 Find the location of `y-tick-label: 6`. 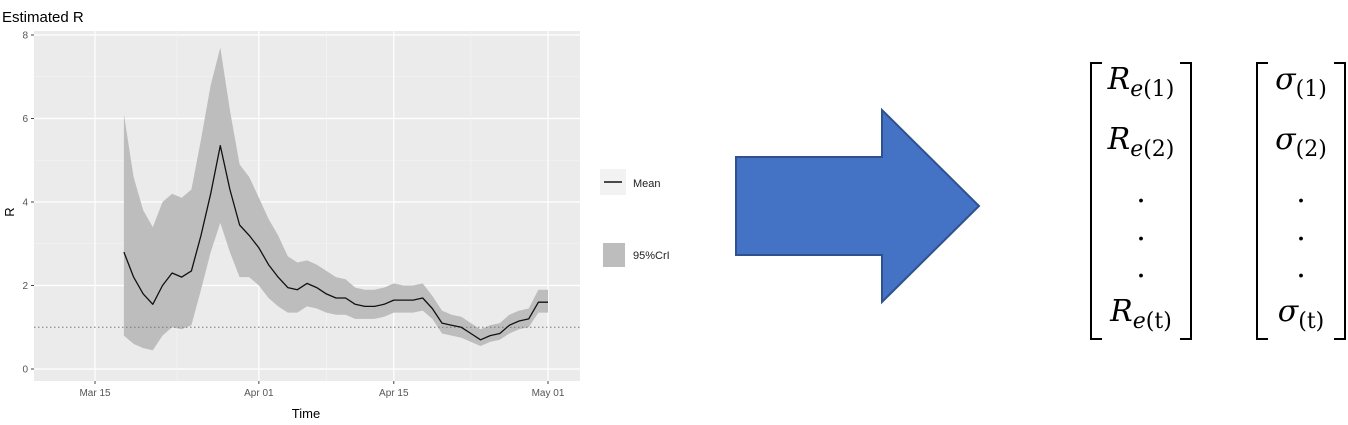

y-tick-label: 6 is located at coordinates (25, 119).